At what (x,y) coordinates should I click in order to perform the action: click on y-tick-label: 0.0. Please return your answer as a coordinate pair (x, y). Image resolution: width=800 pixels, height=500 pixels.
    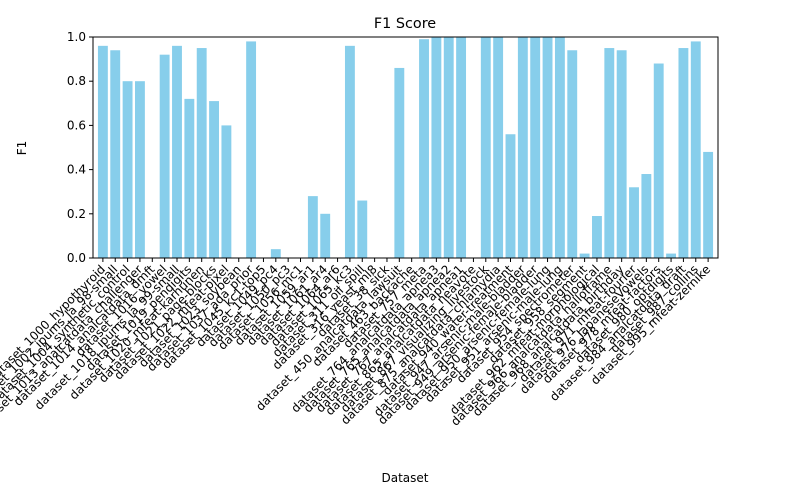
    Looking at the image, I should click on (76, 258).